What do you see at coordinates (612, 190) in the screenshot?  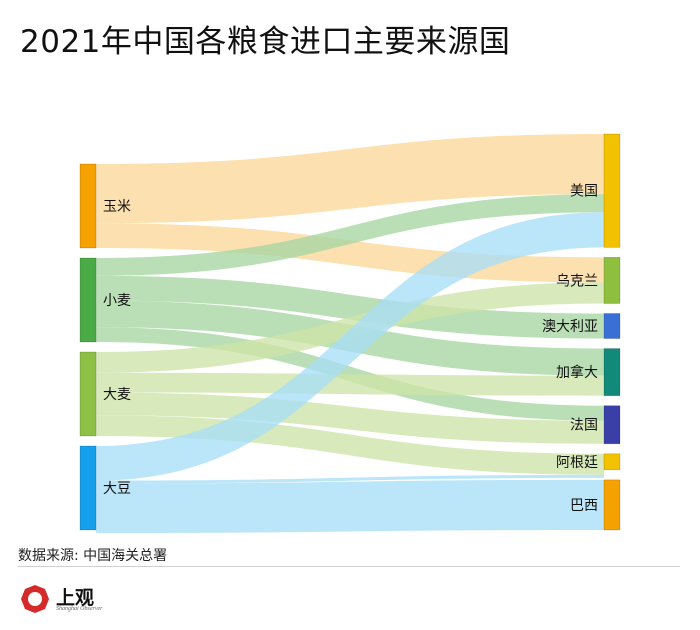 I see `node-美国` at bounding box center [612, 190].